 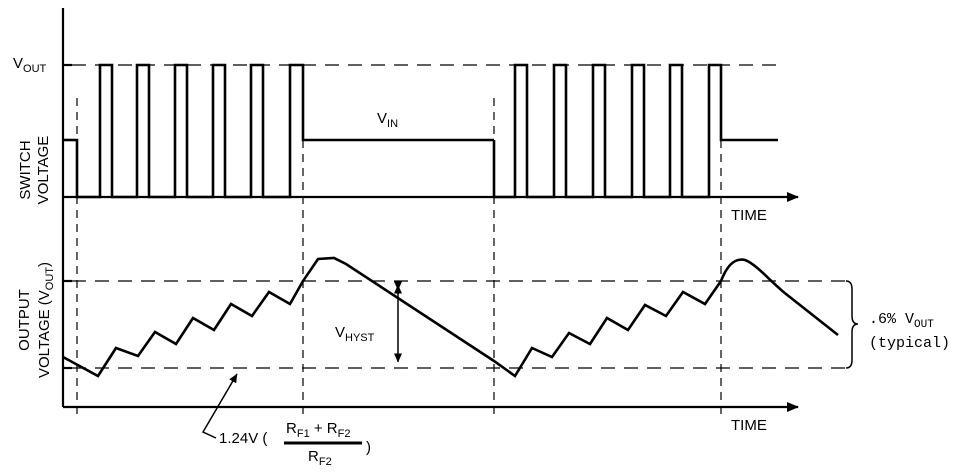 I want to click on ripple-percent-label: .6% VOUT, so click(x=901, y=321).